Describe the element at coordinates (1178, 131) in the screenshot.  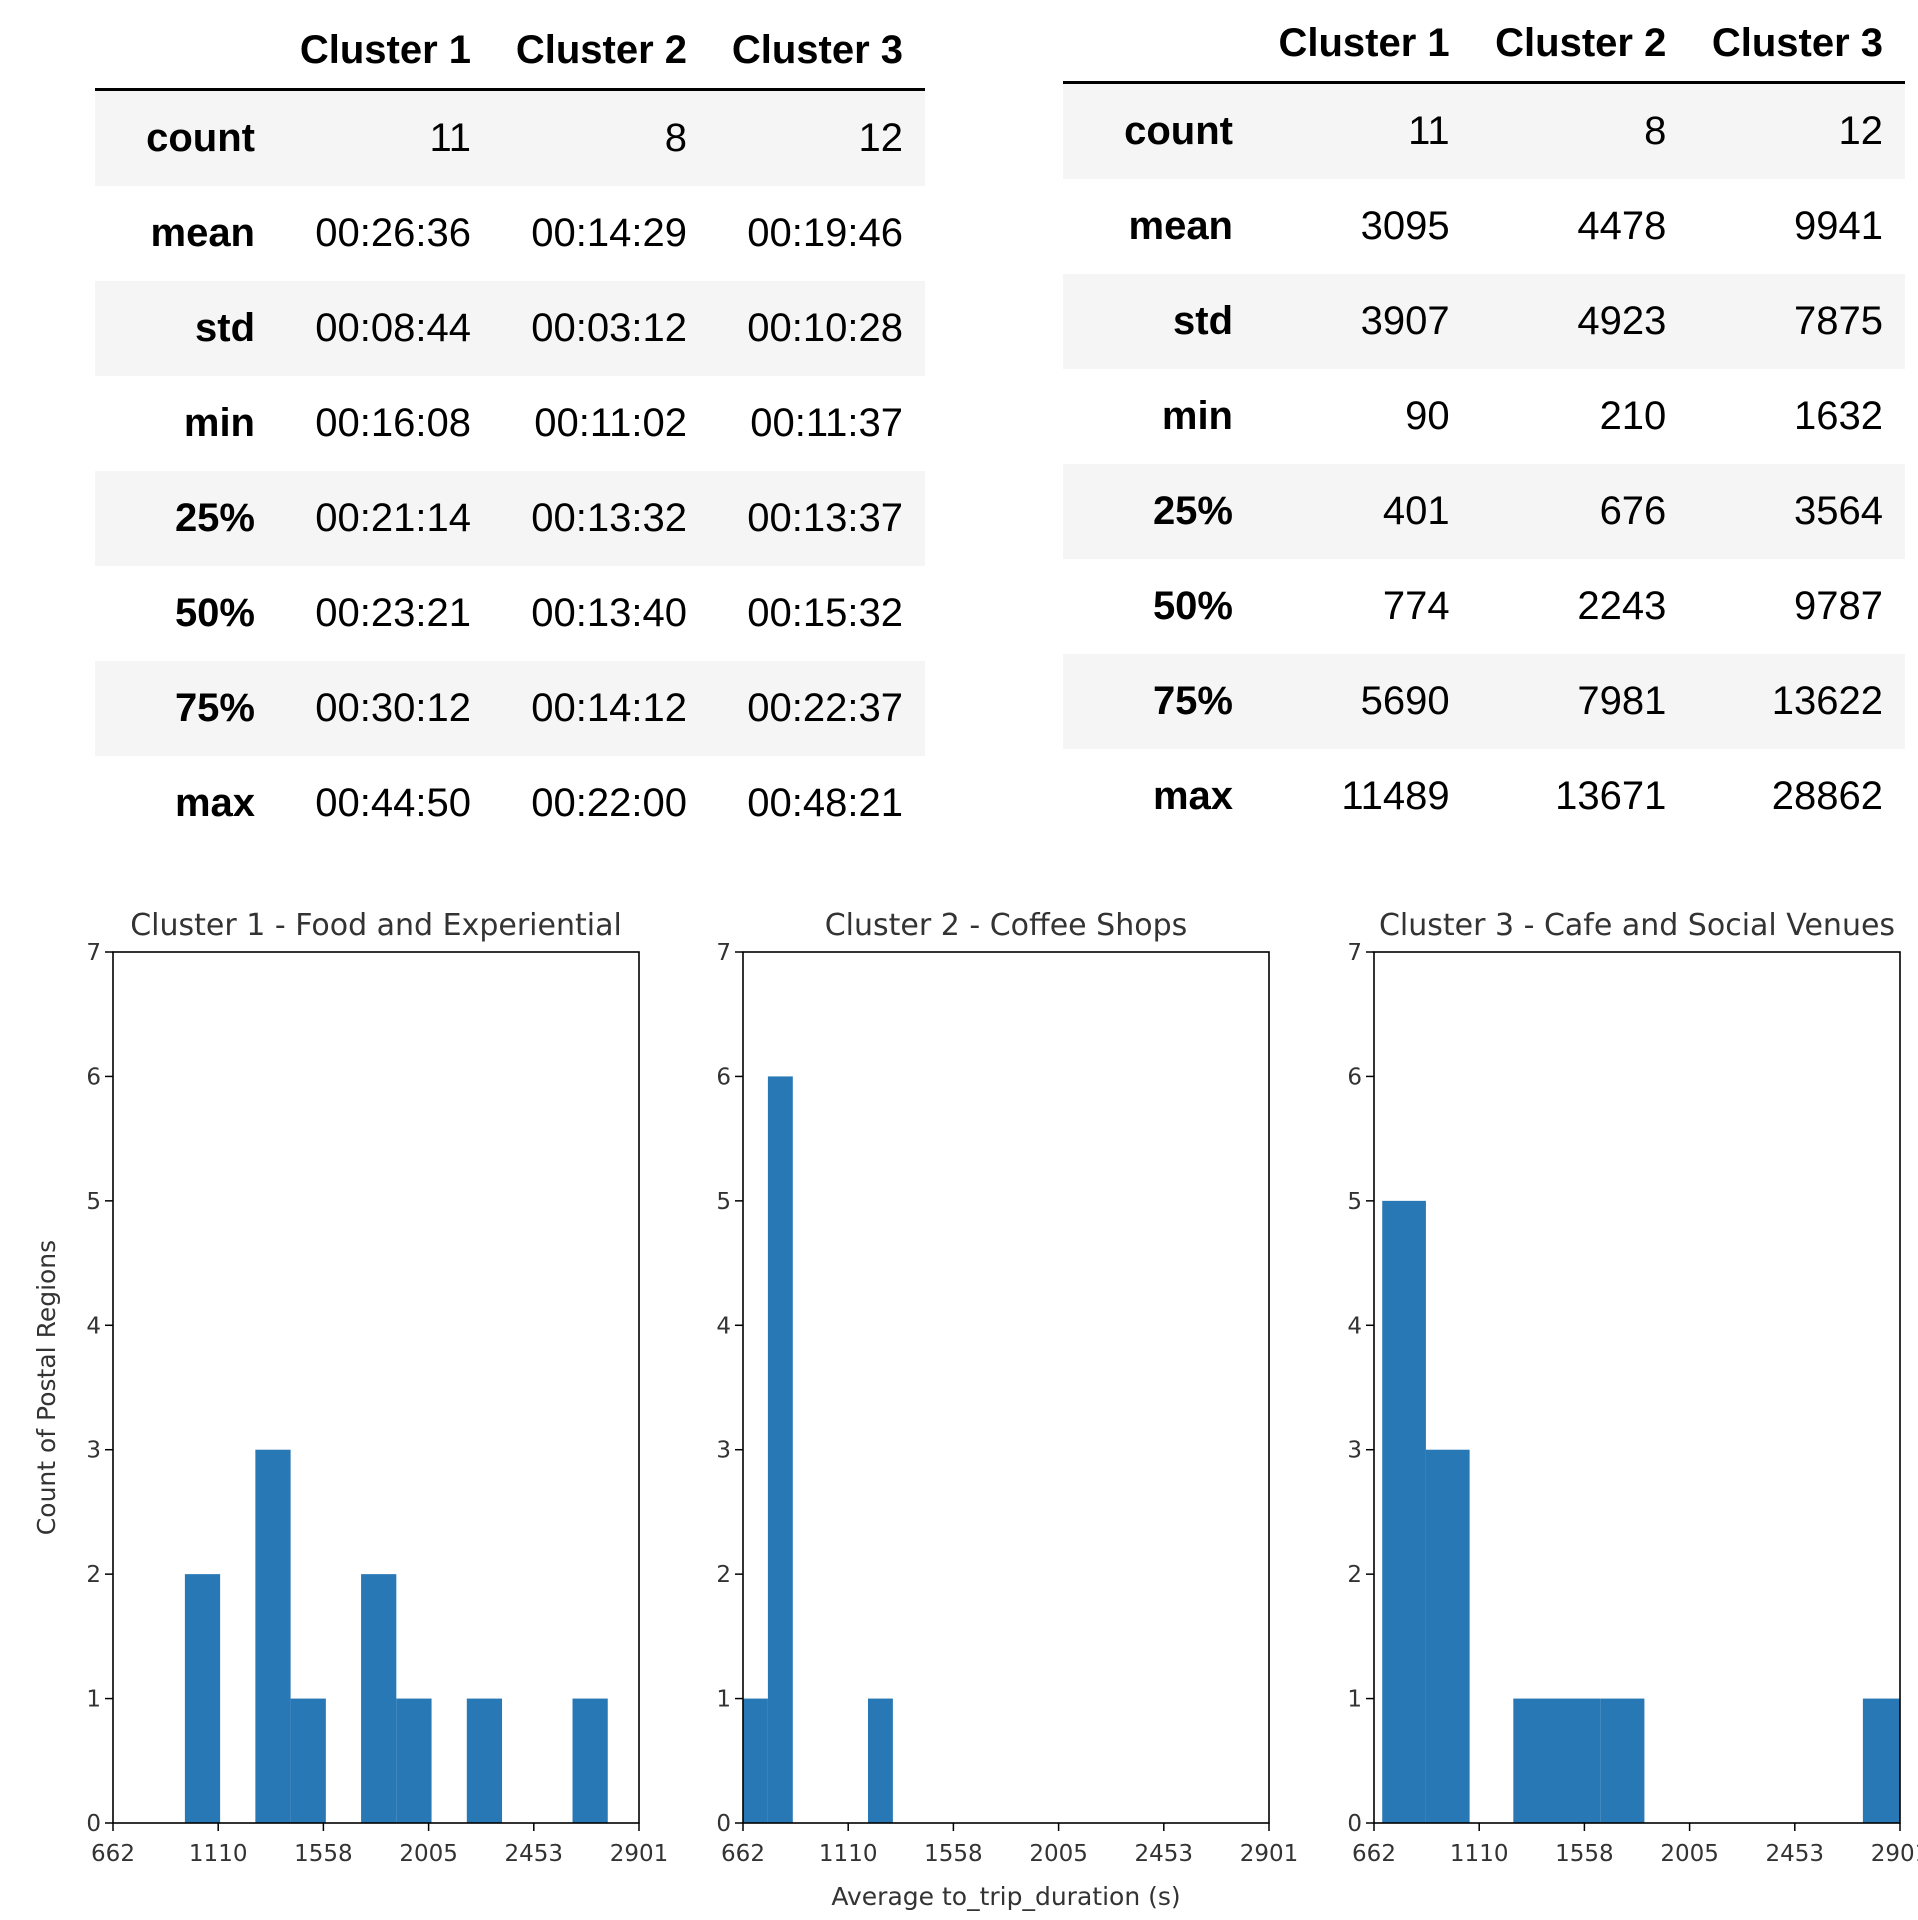
I see `row-label: count` at that location.